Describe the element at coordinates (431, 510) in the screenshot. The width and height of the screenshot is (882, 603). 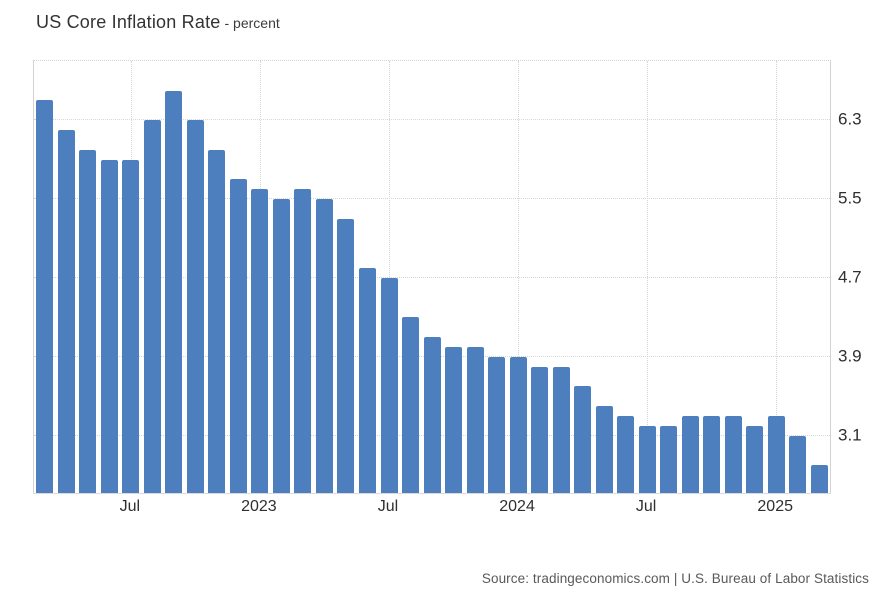
I see `x-axis-labels: Jul 2023 Jul 2024 Jul 2025` at that location.